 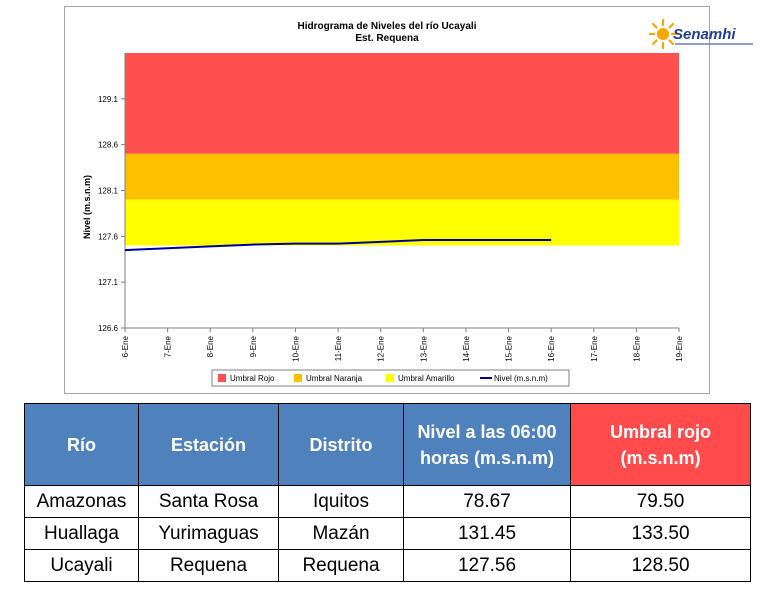 I want to click on x-tick-label: 7-Ene, so click(x=168, y=346).